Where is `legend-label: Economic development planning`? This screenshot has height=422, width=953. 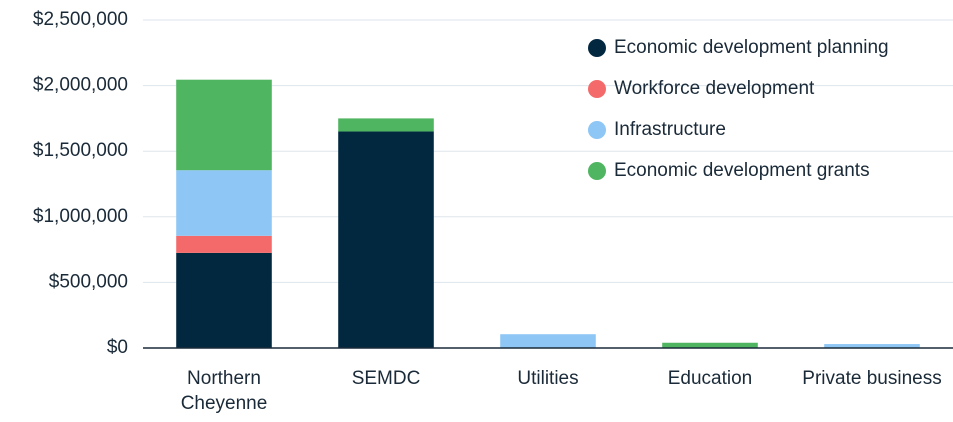 legend-label: Economic development planning is located at coordinates (751, 47).